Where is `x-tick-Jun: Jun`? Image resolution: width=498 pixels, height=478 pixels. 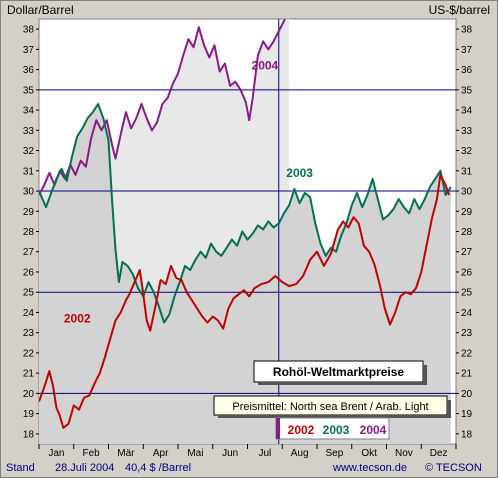 x-tick-Jun: Jun is located at coordinates (230, 453).